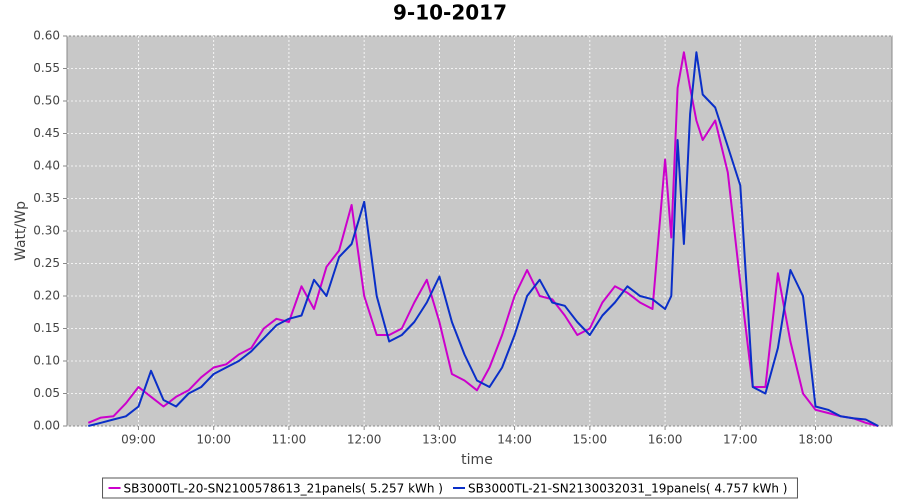  Describe the element at coordinates (46, 426) in the screenshot. I see `y-tick-label: 0.00` at that location.